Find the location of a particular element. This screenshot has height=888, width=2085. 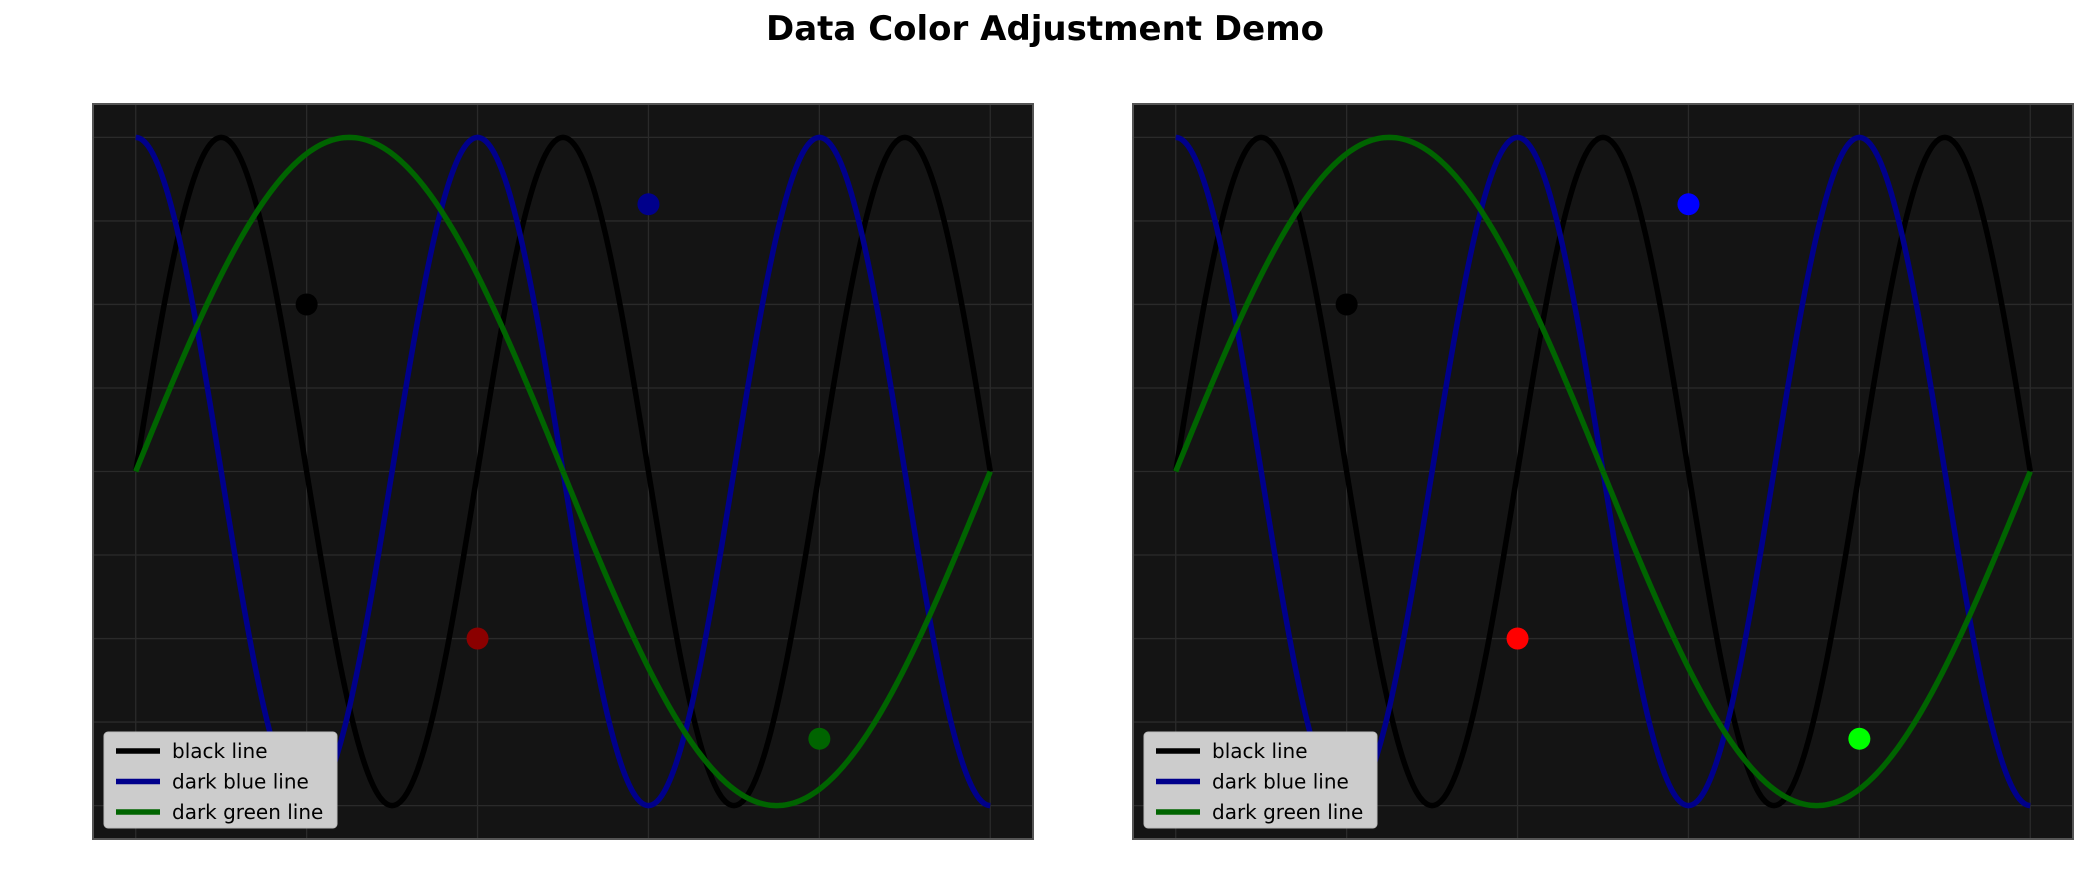

figure-title: Data Color Adjustment Demo is located at coordinates (1045, 29).